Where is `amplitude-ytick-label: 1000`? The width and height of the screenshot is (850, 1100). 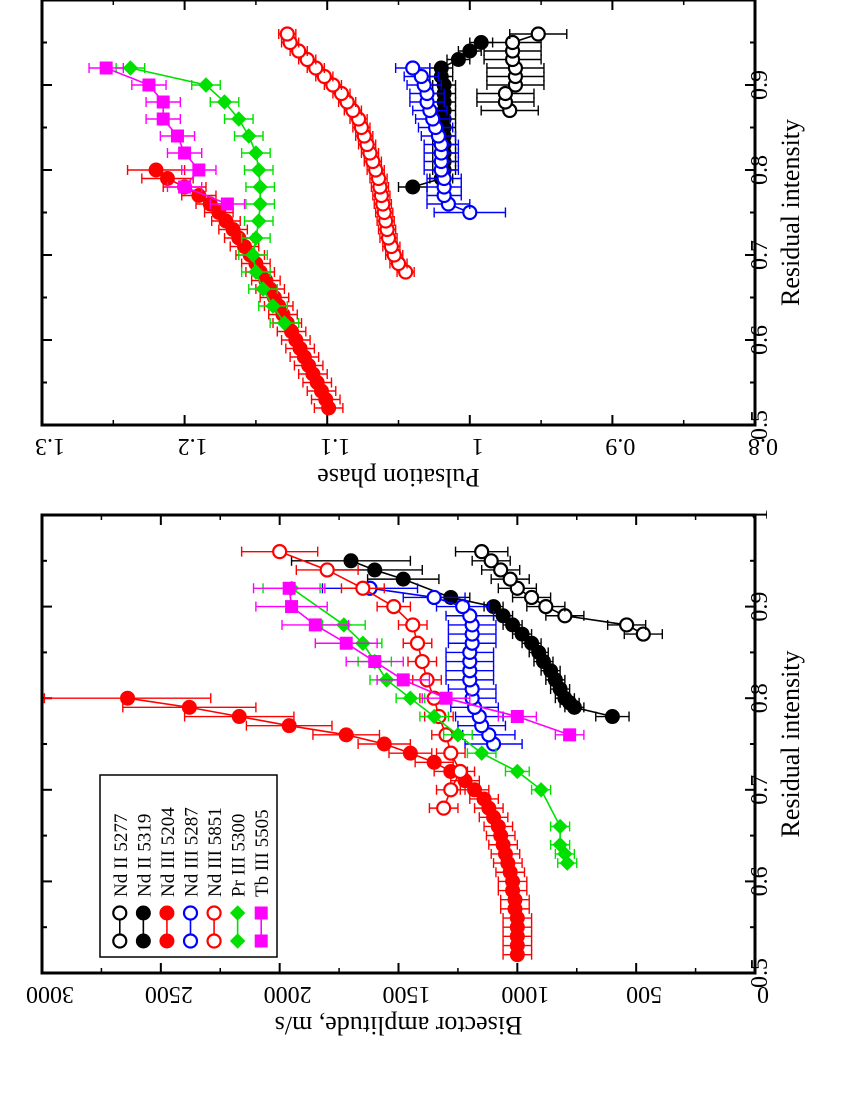 amplitude-ytick-label: 1000 is located at coordinates (525, 994).